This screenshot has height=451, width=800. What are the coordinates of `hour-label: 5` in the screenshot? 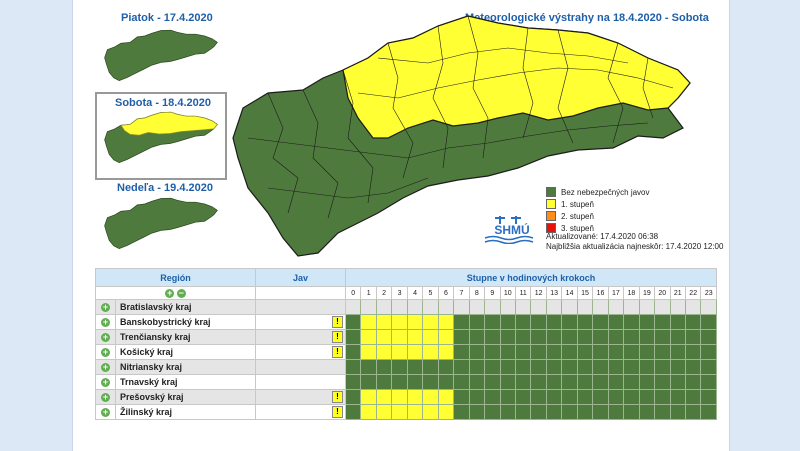 It's located at (430, 293).